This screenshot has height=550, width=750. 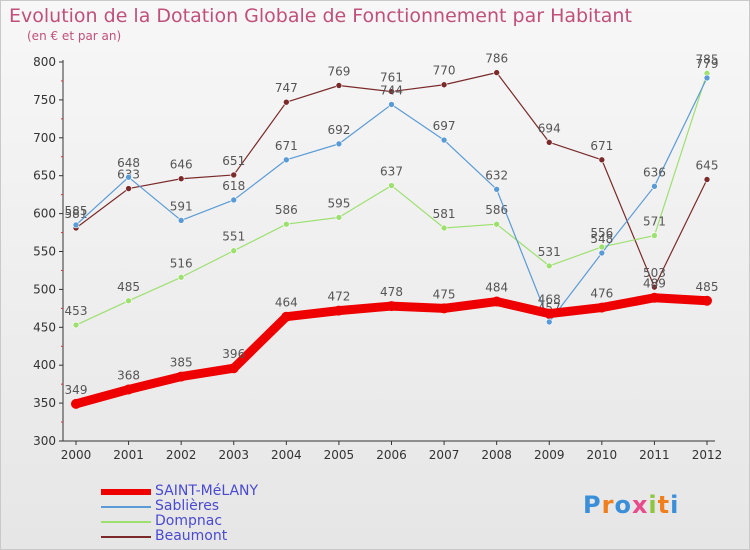 I want to click on data-label: 475, so click(x=444, y=294).